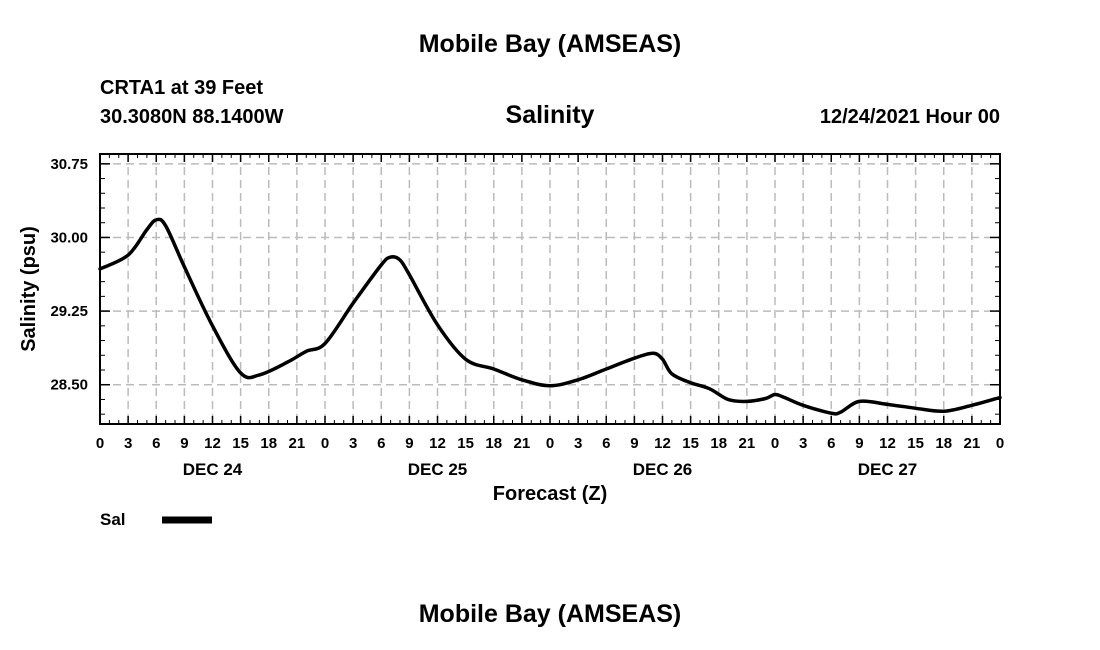  Describe the element at coordinates (909, 117) in the screenshot. I see `datetime-label: 12/24/2021 Hour 00` at that location.